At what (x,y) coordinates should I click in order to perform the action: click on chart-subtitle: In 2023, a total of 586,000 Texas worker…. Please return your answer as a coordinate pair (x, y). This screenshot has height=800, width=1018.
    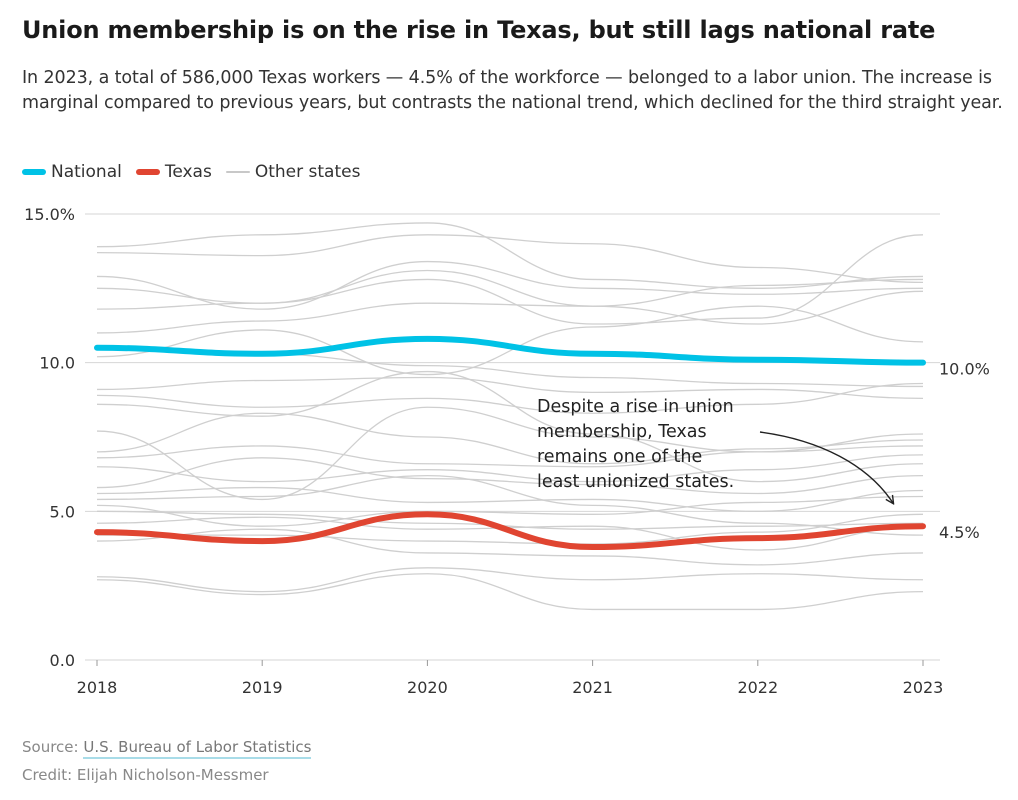
    Looking at the image, I should click on (512, 90).